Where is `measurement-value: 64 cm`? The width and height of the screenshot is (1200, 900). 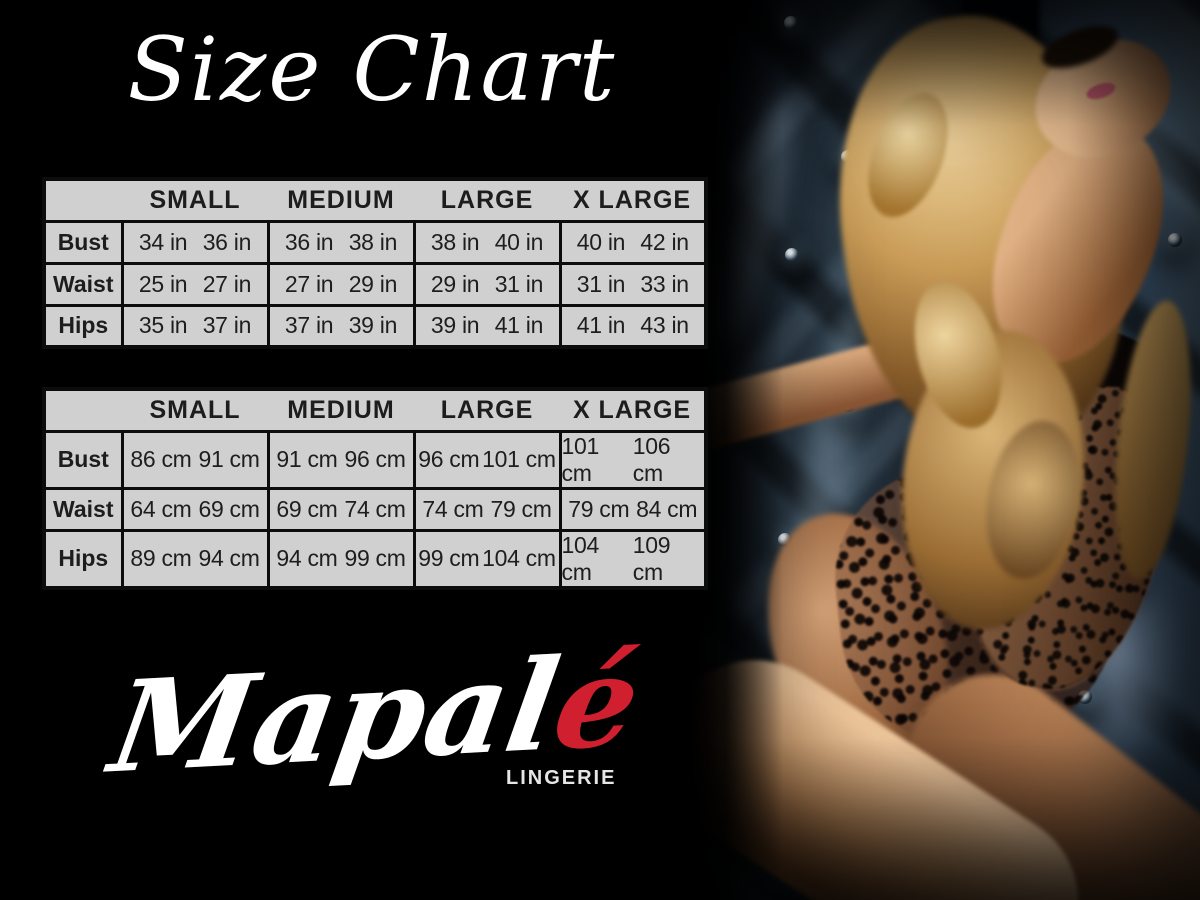
measurement-value: 64 cm is located at coordinates (161, 508).